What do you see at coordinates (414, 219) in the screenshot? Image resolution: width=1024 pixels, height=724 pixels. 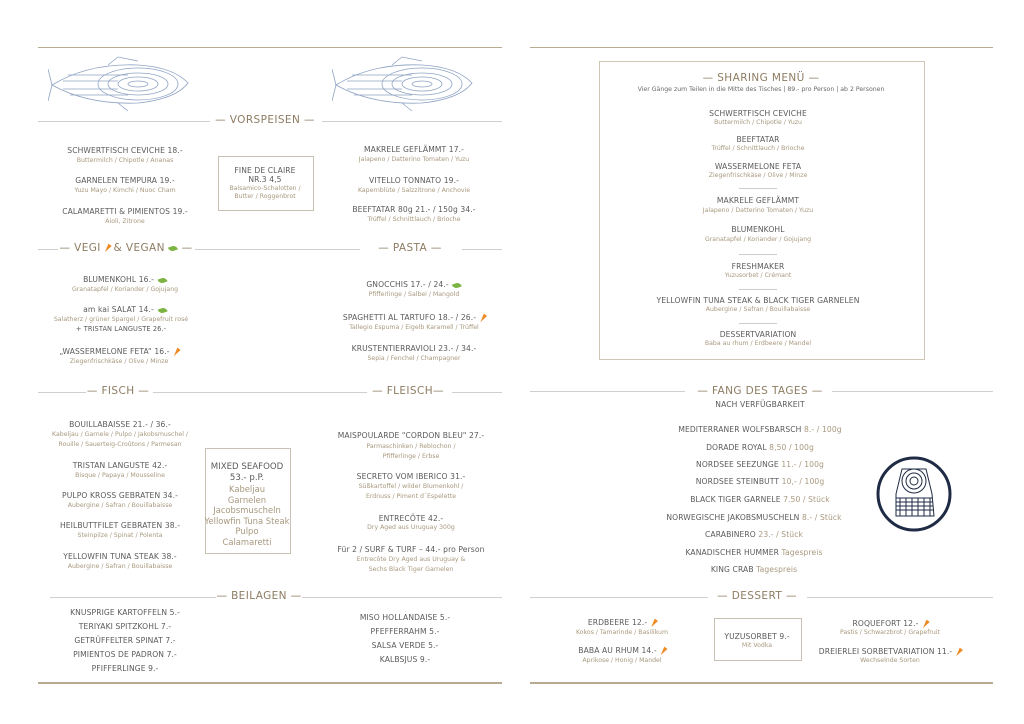 I see `menu-item-desc: Trüffel / Schnittlauch / Brioche` at bounding box center [414, 219].